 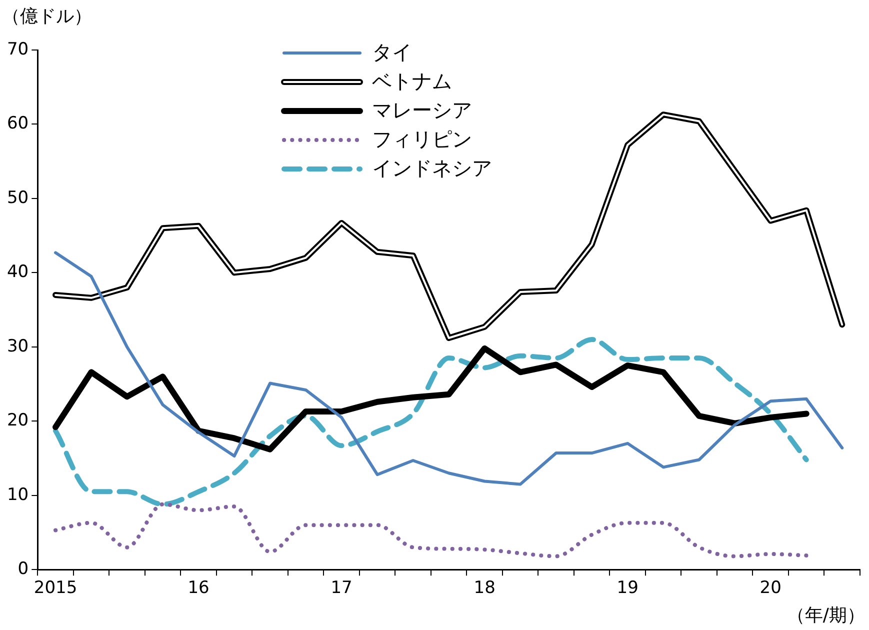 What do you see at coordinates (47, 16) in the screenshot?
I see `y-axis-title: （億ドル）` at bounding box center [47, 16].